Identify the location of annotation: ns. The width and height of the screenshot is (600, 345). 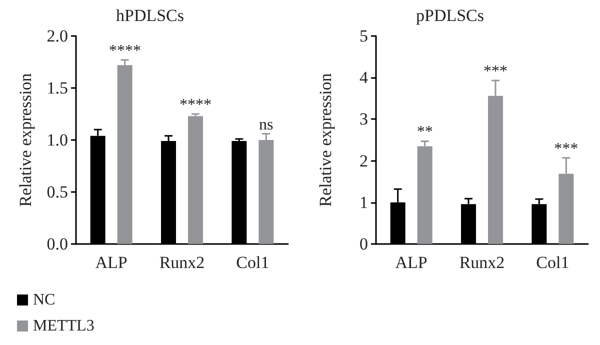
(266, 125).